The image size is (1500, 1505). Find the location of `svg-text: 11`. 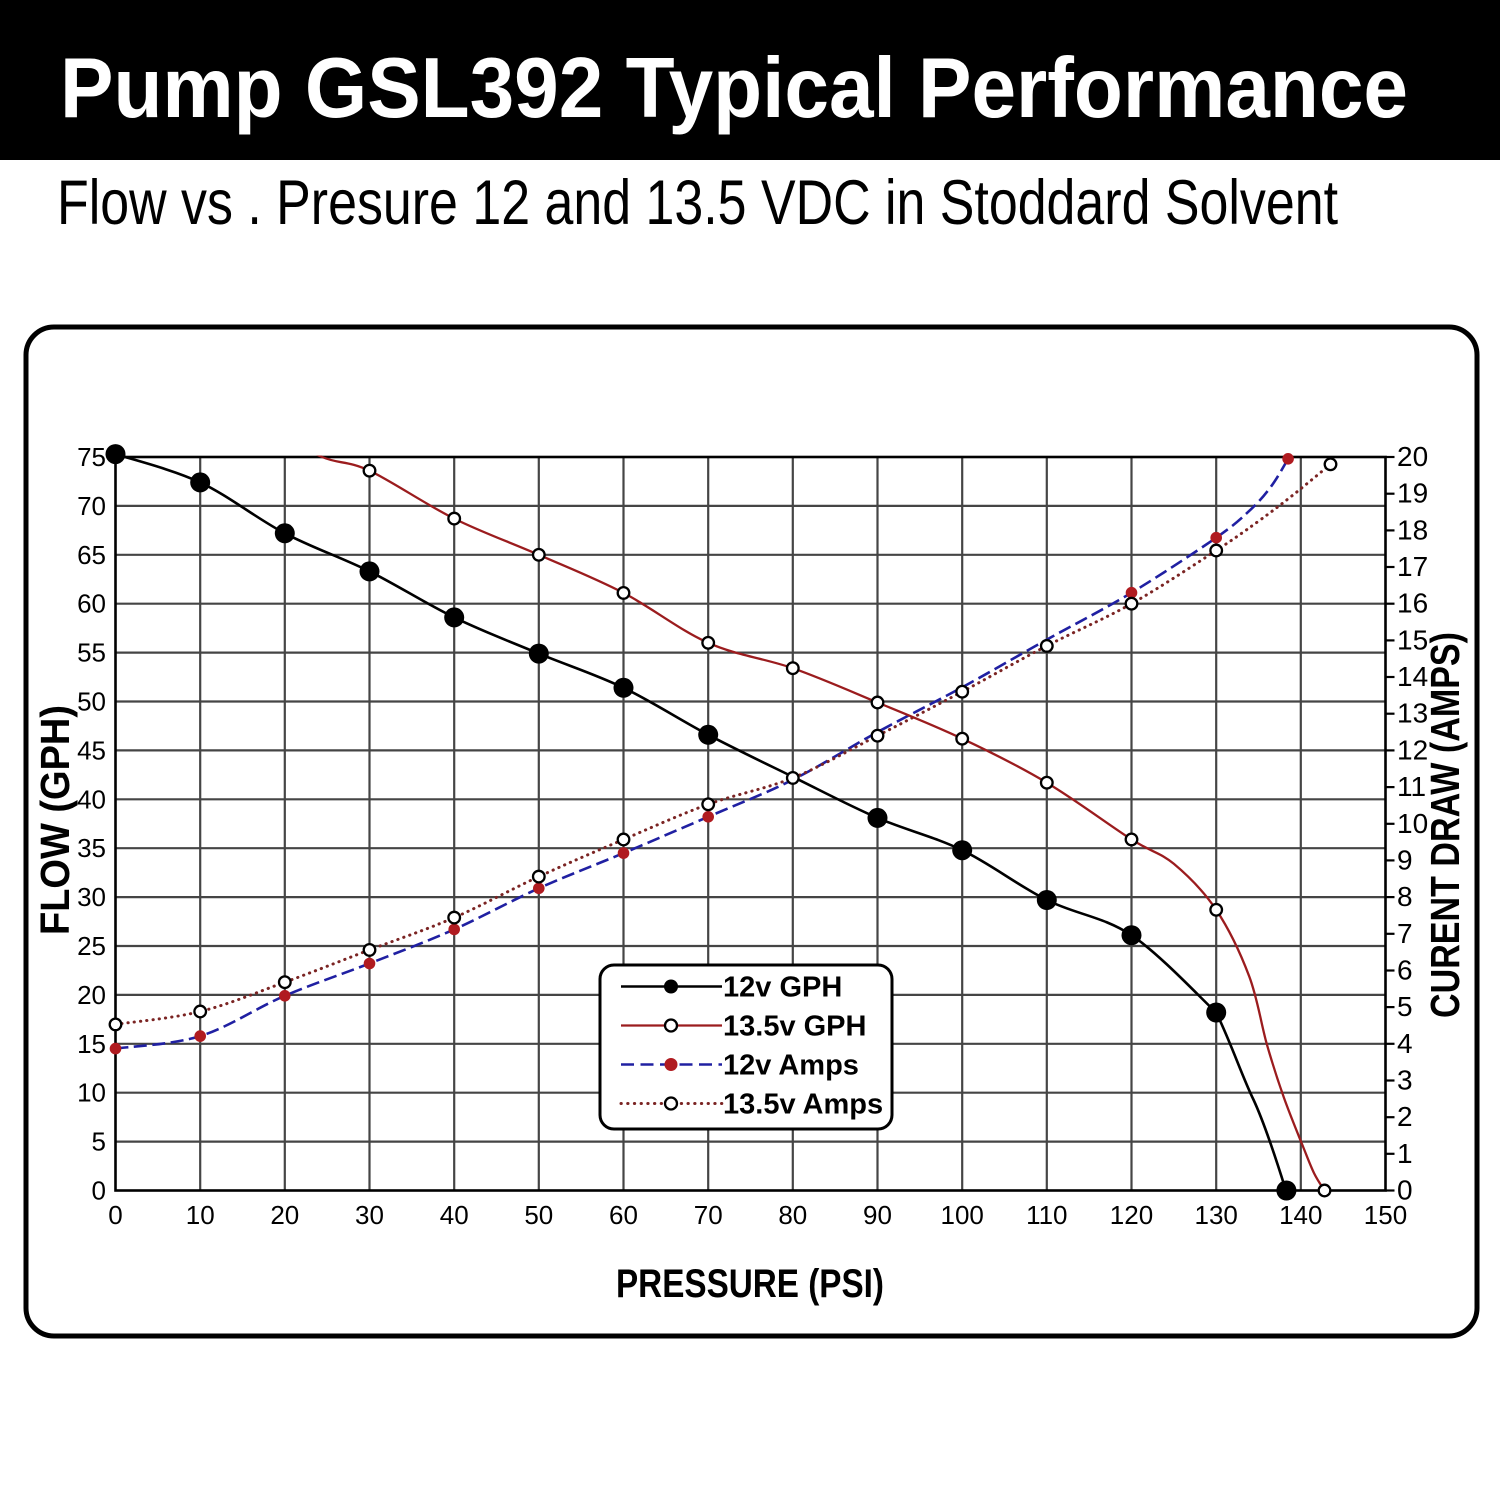

svg-text: 11 is located at coordinates (1411, 786).